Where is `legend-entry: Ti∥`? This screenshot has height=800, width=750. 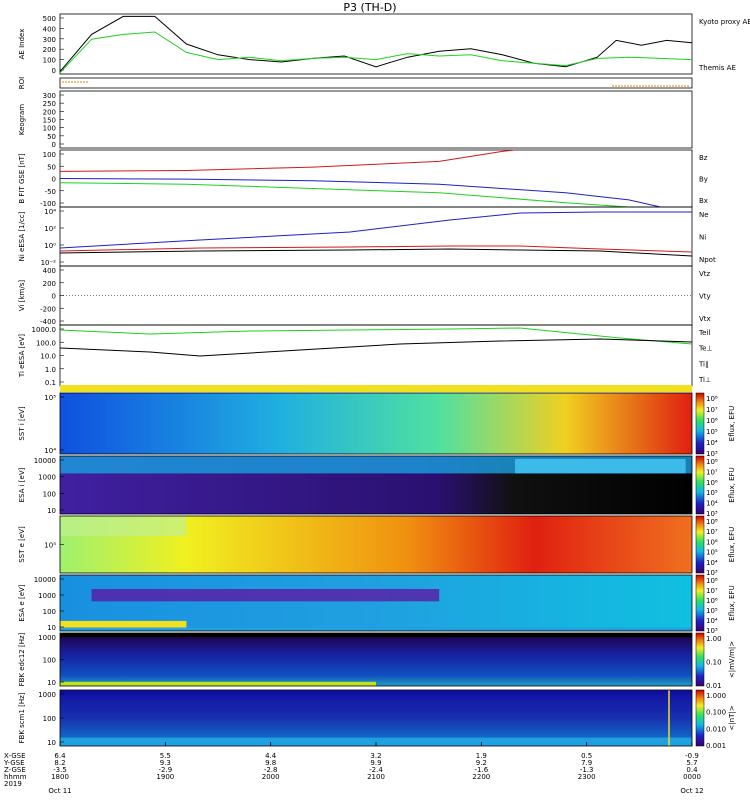
legend-entry: Ti∥ is located at coordinates (703, 364).